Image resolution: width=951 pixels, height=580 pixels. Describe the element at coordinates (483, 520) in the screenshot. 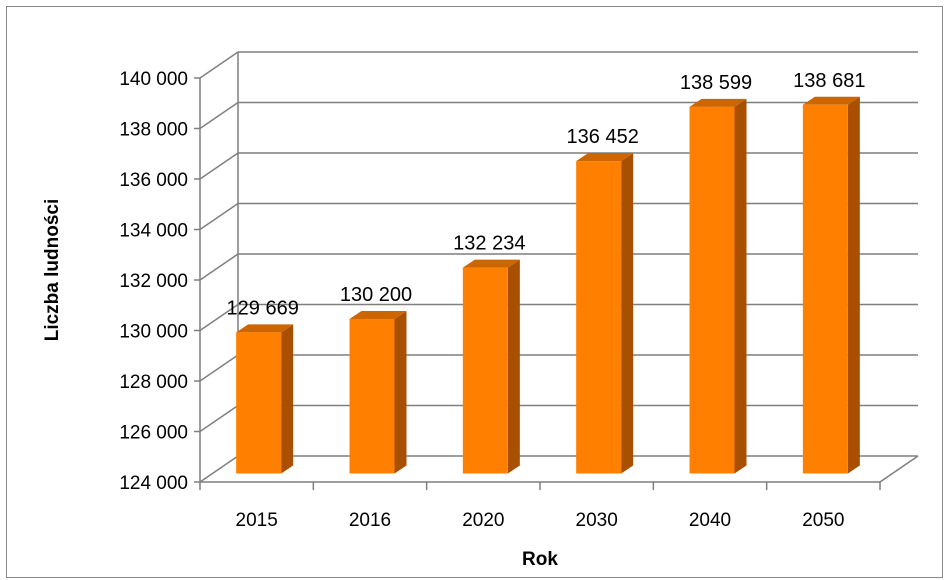

I see `x-tick-label: 2020` at that location.